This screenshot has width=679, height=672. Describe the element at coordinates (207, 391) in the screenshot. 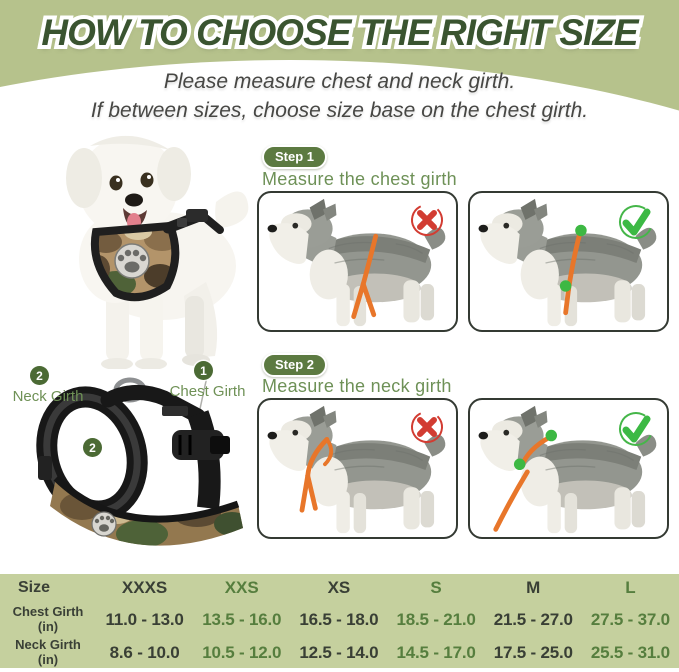

I see `chest-girth-label: Chest Girth` at that location.